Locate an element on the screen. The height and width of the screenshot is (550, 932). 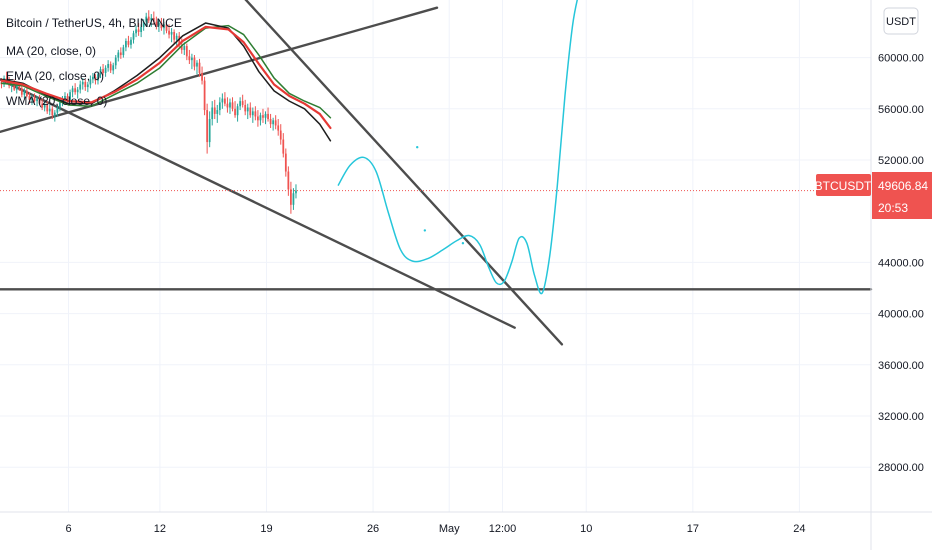
projection-layer is located at coordinates (457, 147).